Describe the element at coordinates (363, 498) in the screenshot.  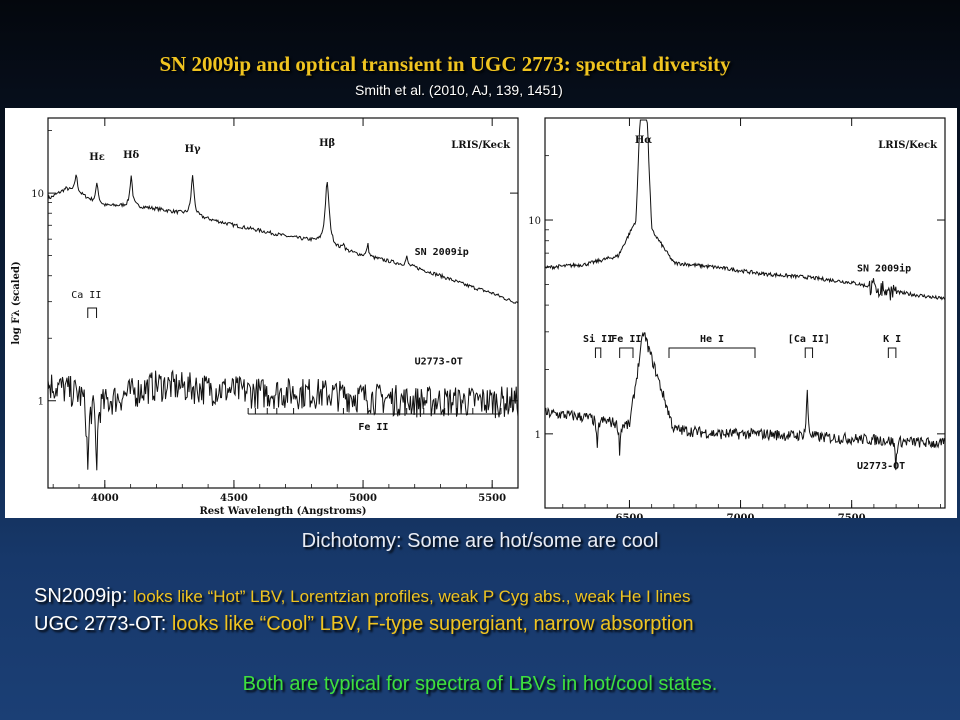
I see `p1-x-tick-label: 5000` at that location.